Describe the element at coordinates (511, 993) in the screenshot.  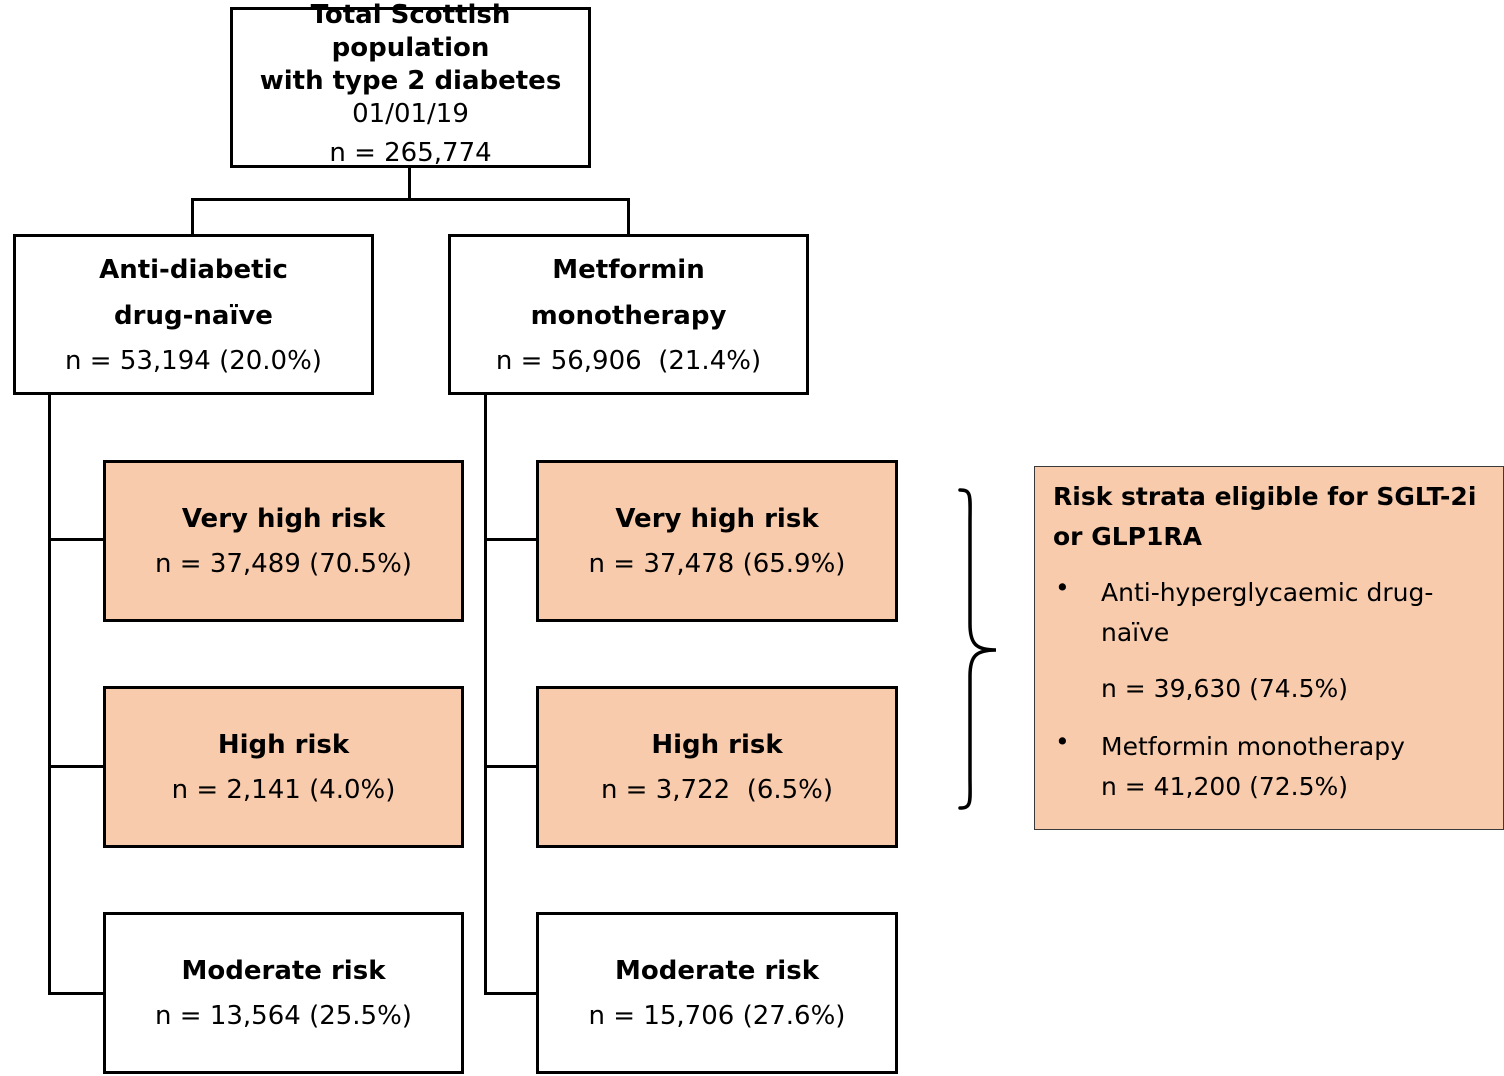
I see `connector-right-tick-moderate` at that location.